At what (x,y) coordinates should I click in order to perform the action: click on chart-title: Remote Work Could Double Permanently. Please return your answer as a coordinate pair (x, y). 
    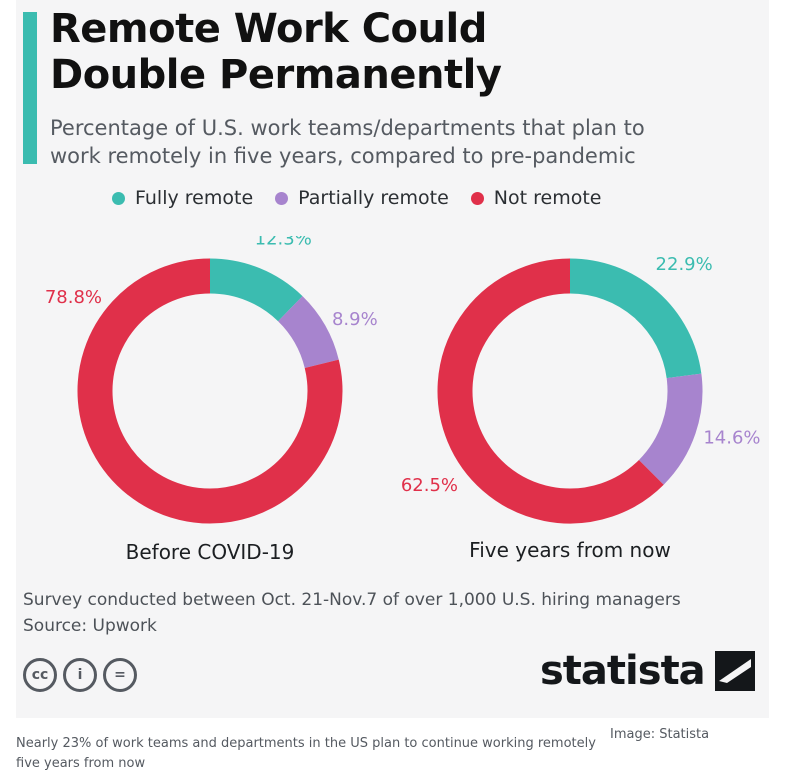
    Looking at the image, I should click on (395, 52).